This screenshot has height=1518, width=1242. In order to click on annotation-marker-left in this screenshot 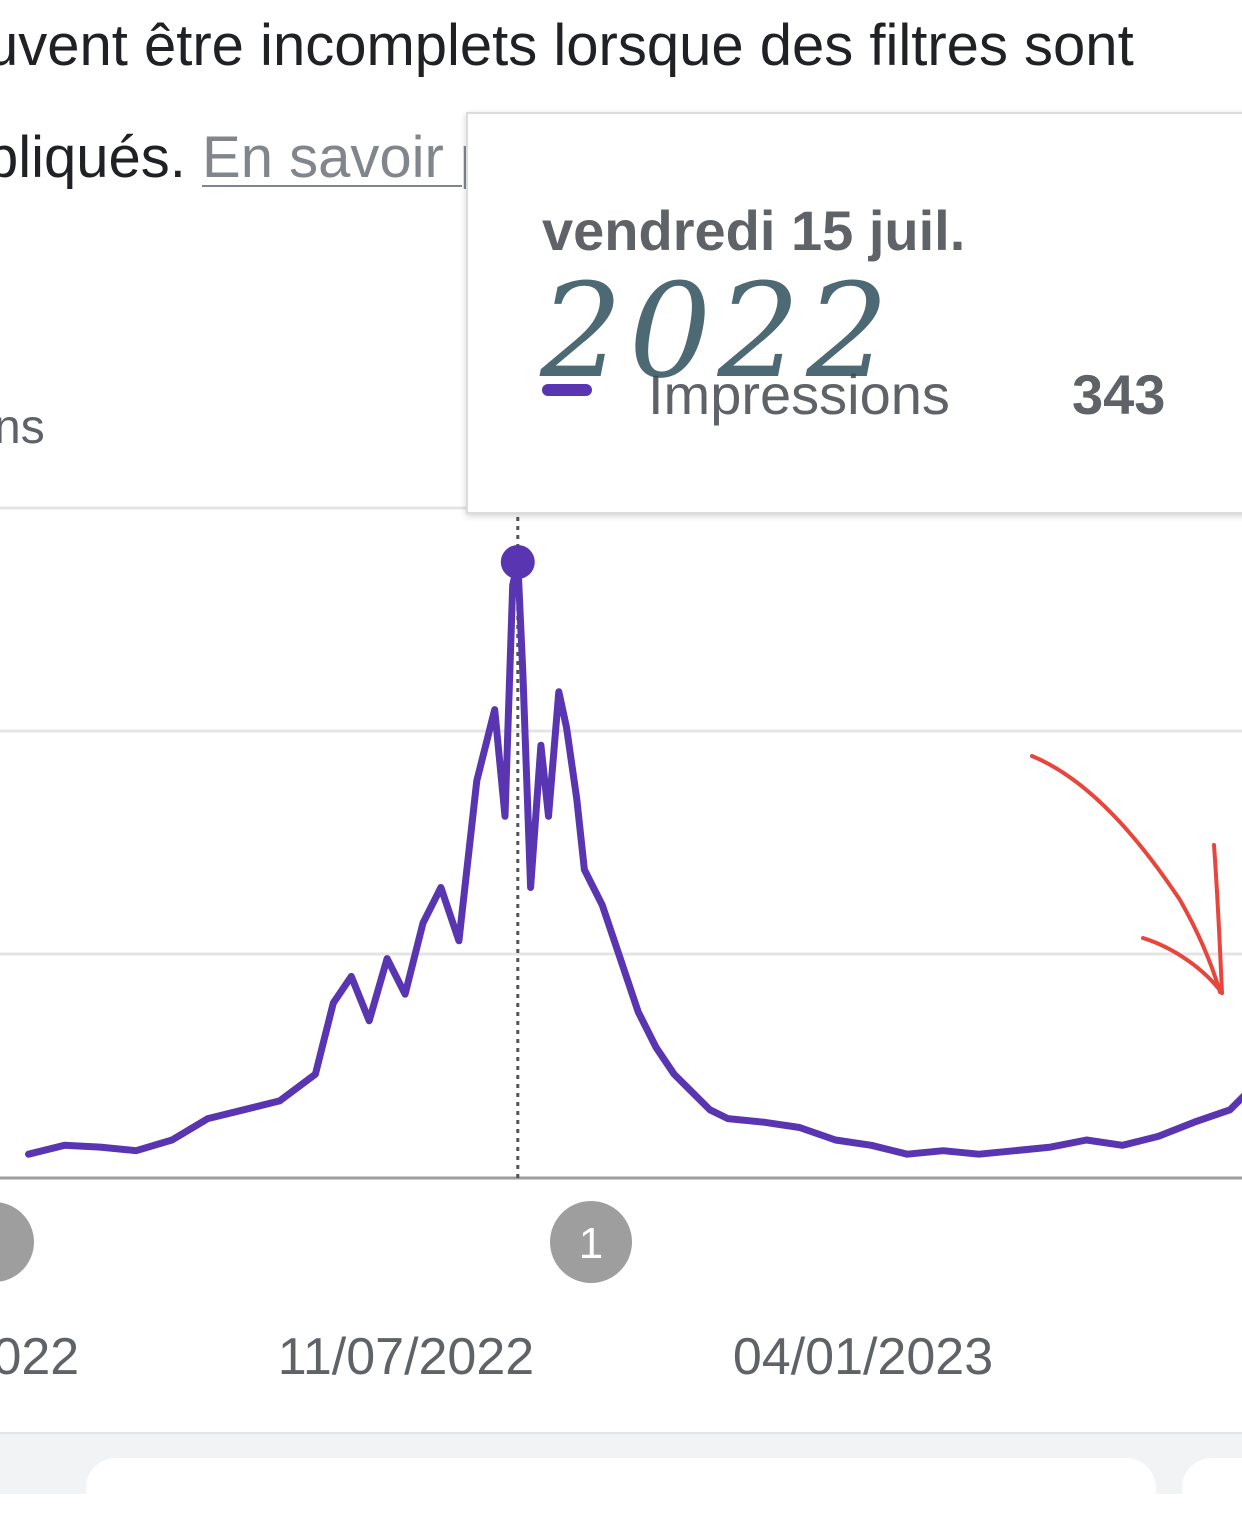, I will do `click(17, 1242)`.